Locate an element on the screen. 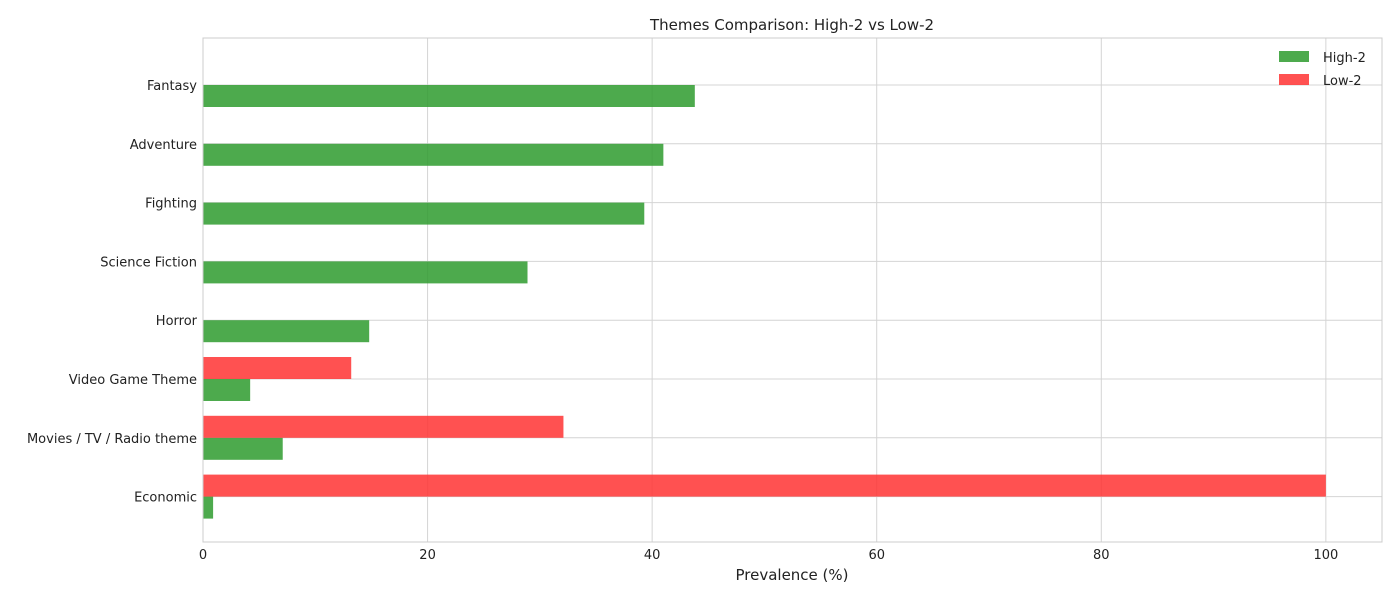 This screenshot has width=1400, height=600. y-tick-label: Fighting is located at coordinates (171, 204).